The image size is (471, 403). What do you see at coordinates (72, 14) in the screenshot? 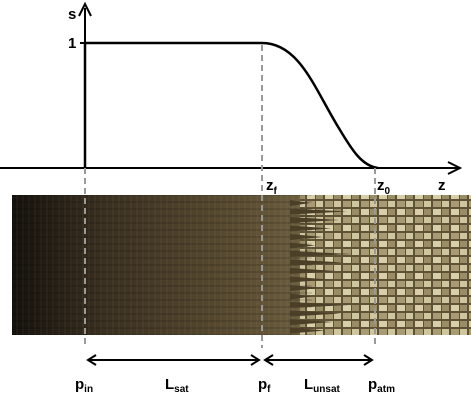
I see `y-axis-label: s` at bounding box center [72, 14].